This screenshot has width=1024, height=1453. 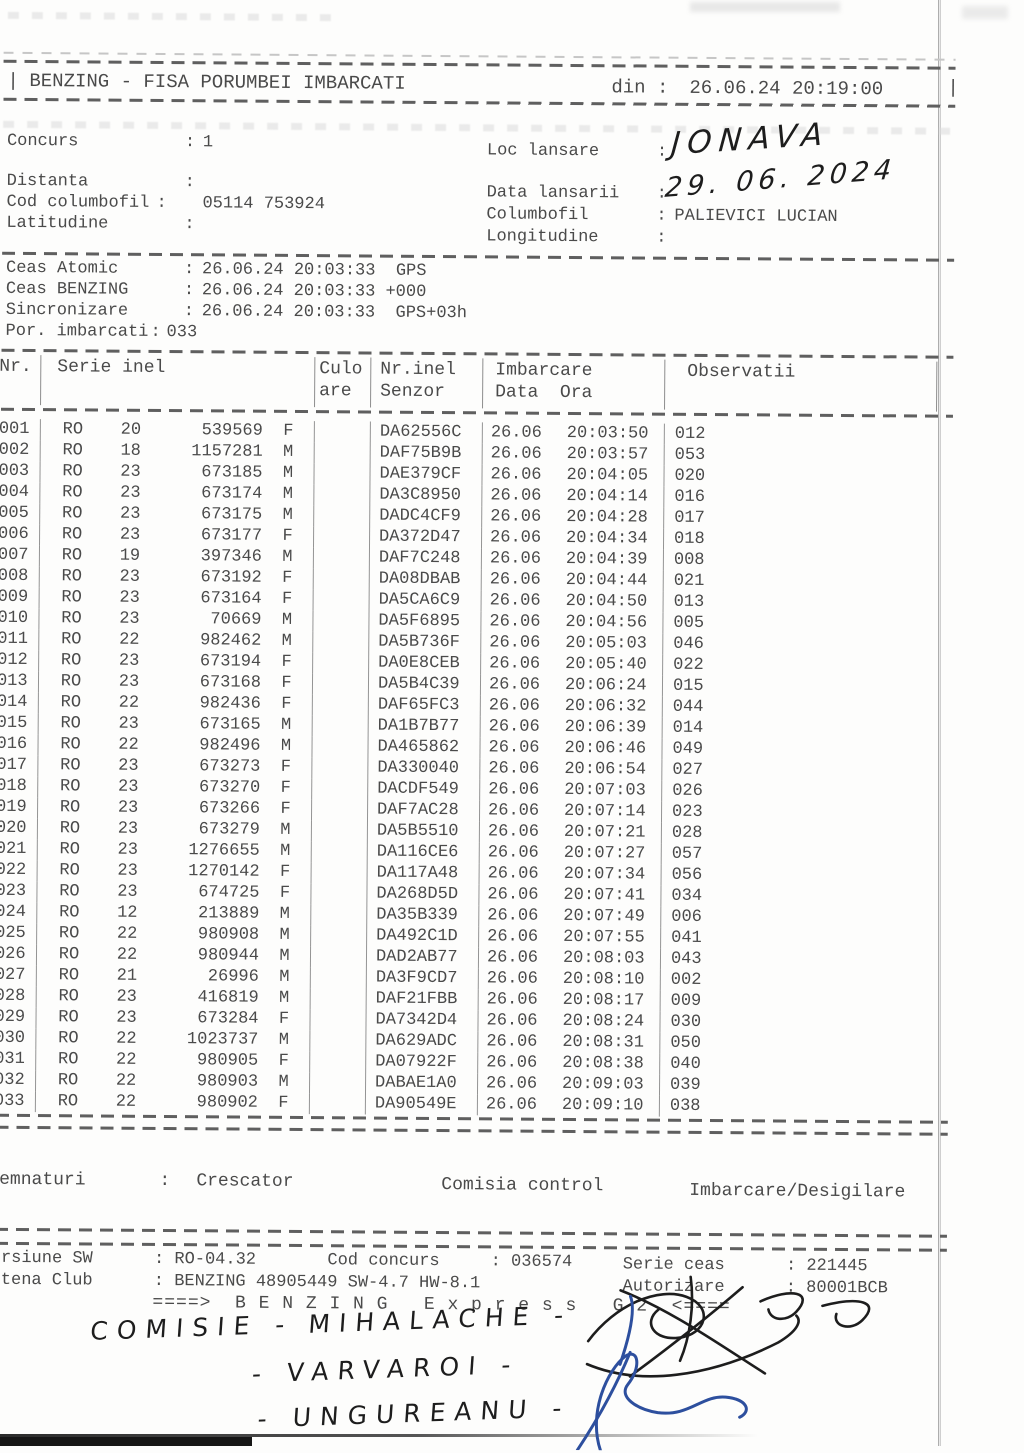 What do you see at coordinates (20, 639) in the screenshot?
I see `cell-nr: 011` at bounding box center [20, 639].